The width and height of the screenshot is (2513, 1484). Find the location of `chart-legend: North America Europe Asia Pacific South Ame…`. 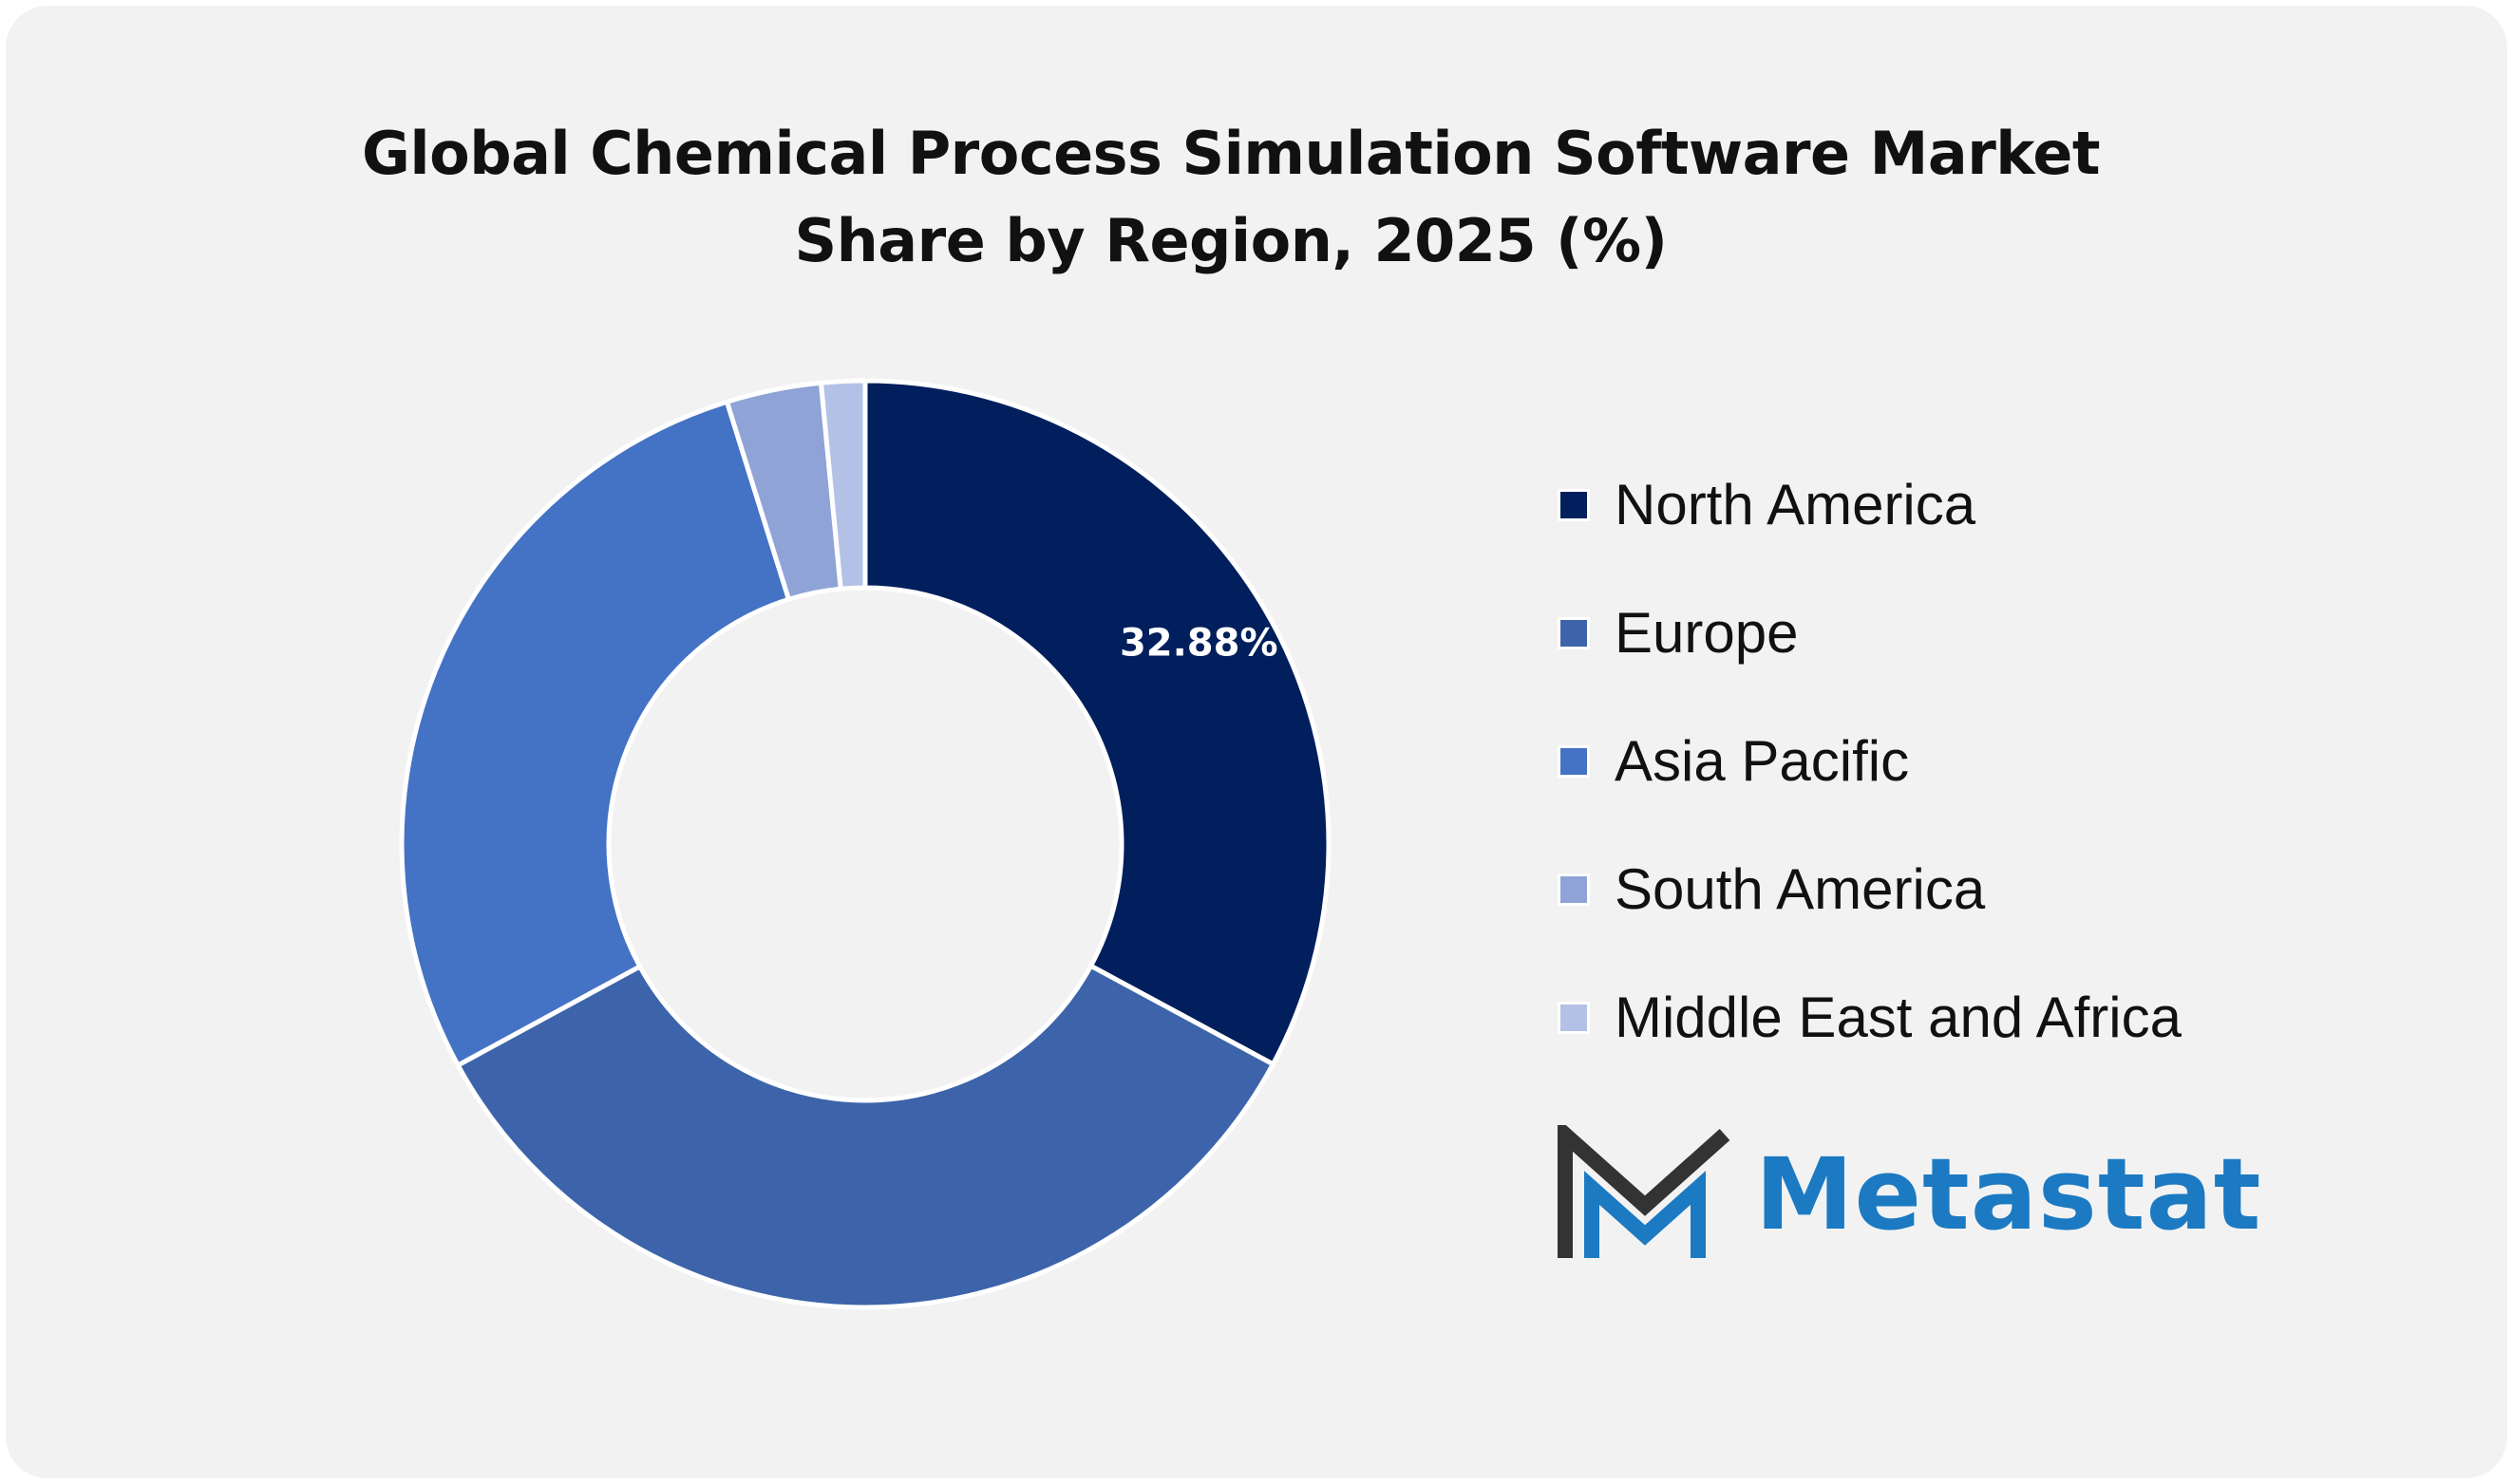

chart-legend: North America Europe Asia Pacific South Ame… is located at coordinates (1870, 761).